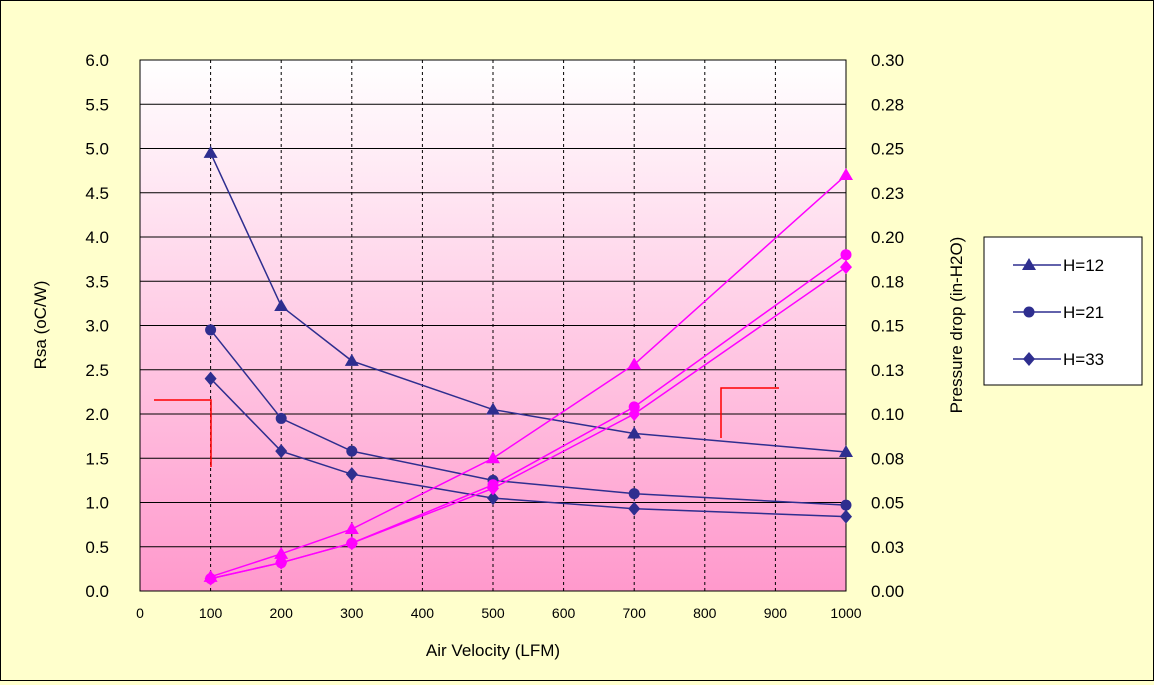  I want to click on y2-tick-label: 0.00, so click(887, 591).